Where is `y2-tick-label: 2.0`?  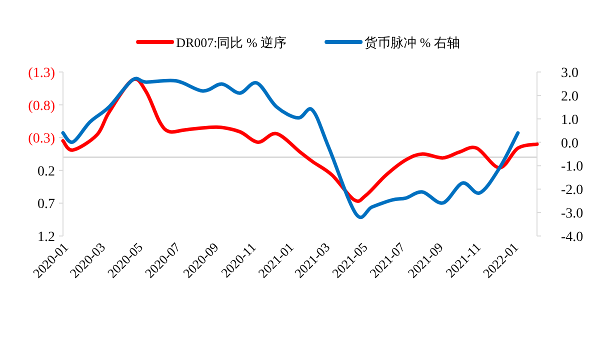
y2-tick-label: 2.0 is located at coordinates (569, 96).